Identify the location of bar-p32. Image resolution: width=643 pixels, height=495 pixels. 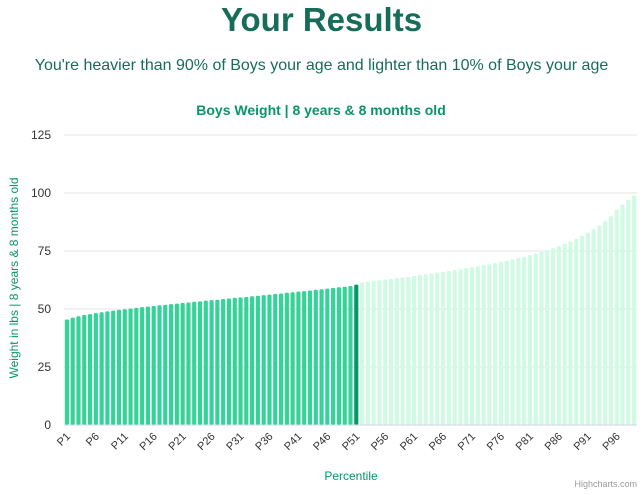
(246, 360).